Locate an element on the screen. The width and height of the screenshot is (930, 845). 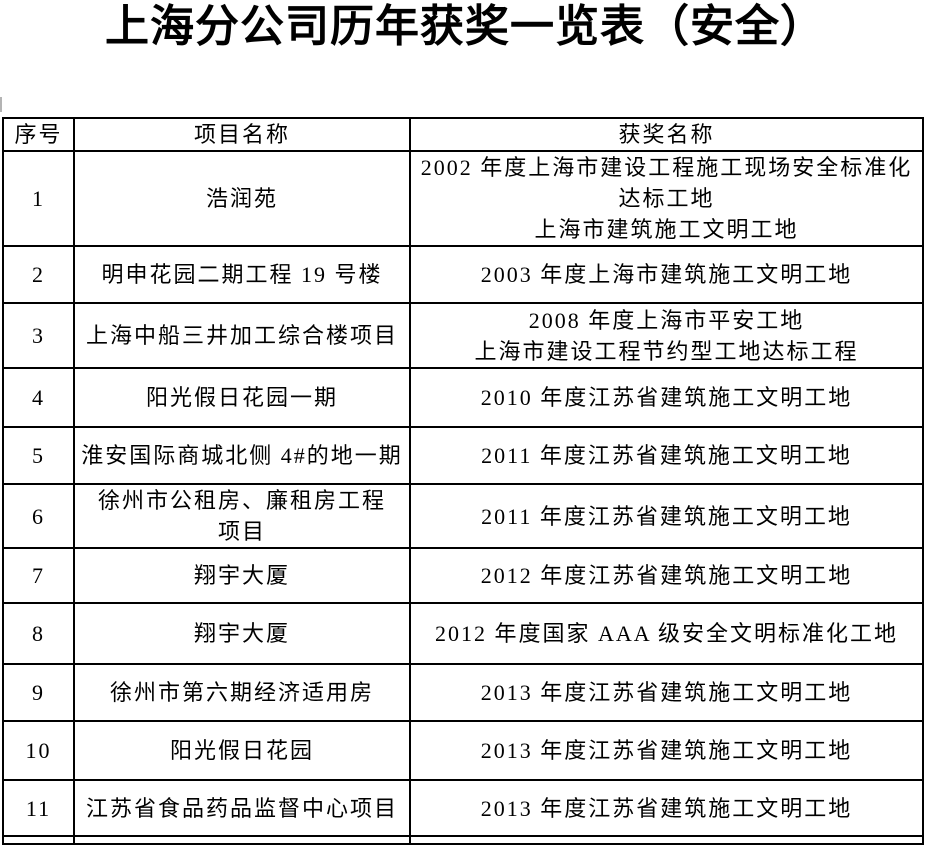
cell-line: 徐州市公租房、廉租房工程 is located at coordinates (241, 500).